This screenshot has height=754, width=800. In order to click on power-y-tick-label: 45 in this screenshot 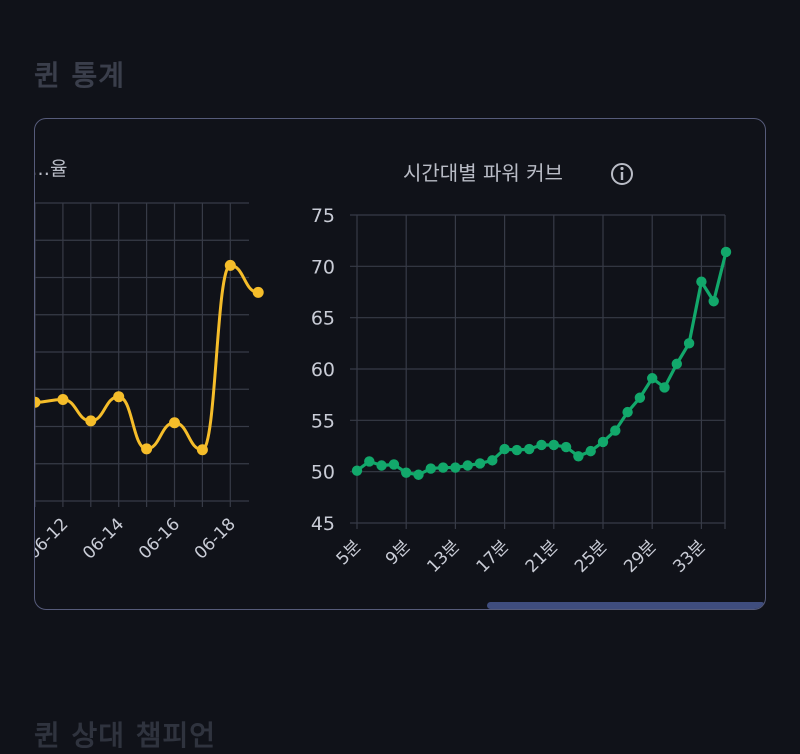, I will do `click(323, 524)`.